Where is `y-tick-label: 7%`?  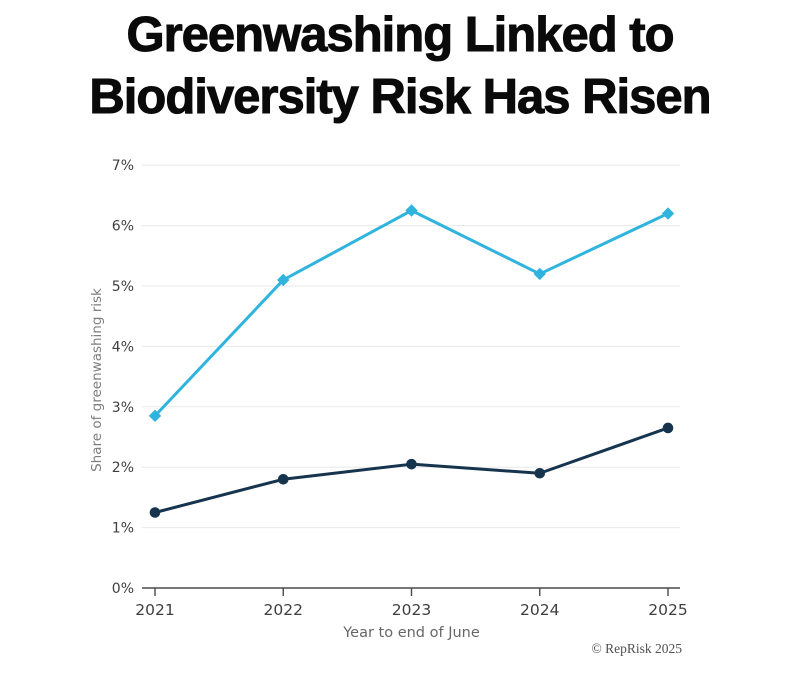 y-tick-label: 7% is located at coordinates (123, 166).